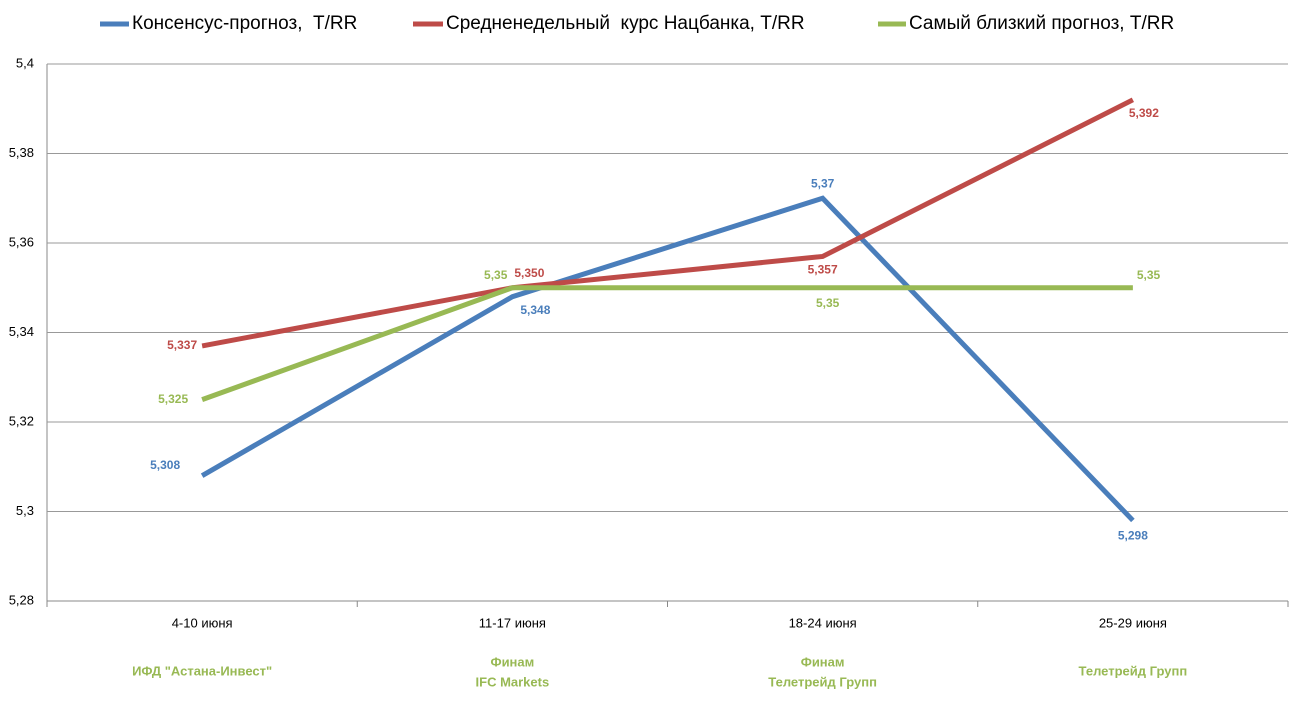 Image resolution: width=1297 pixels, height=704 pixels. Describe the element at coordinates (165, 465) in the screenshot. I see `data-label: 5,308` at that location.